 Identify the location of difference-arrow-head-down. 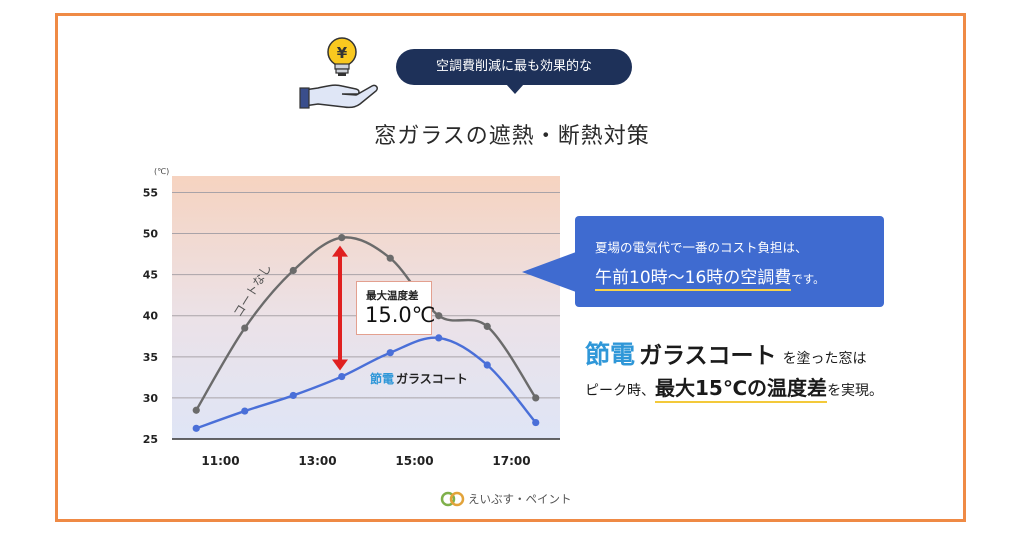
(340, 365).